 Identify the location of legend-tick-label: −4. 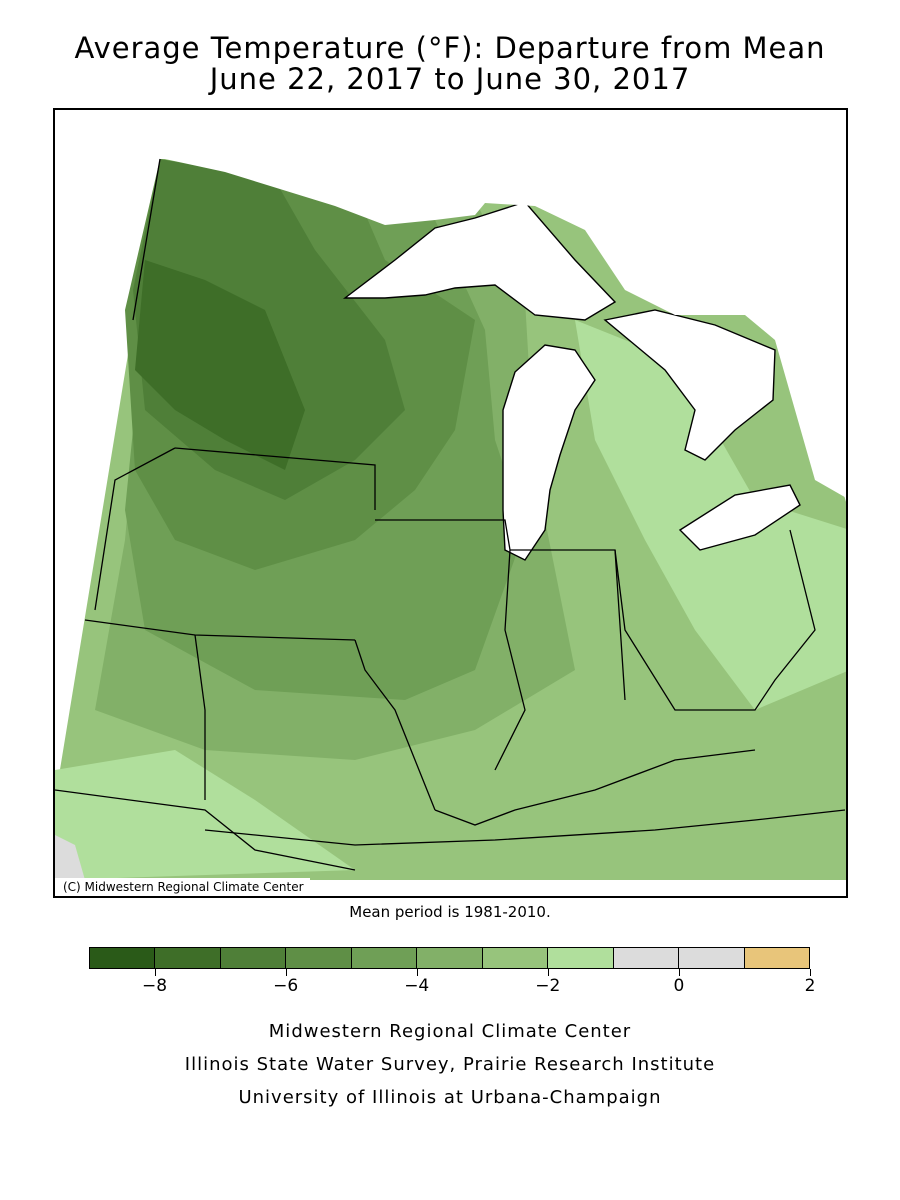
(417, 986).